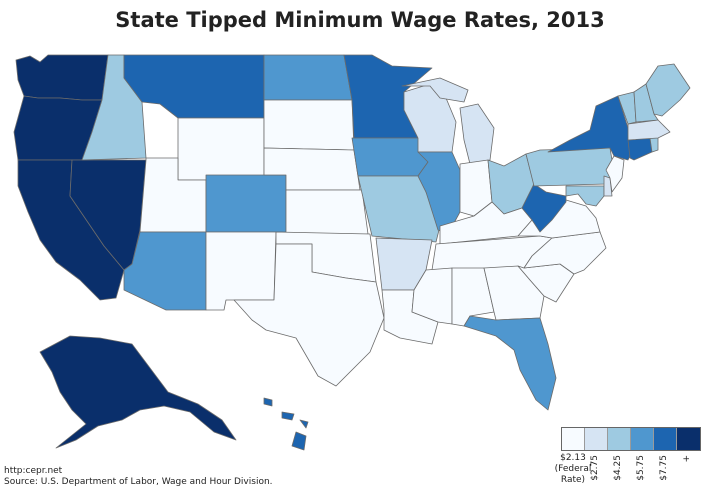 The image size is (720, 494). Describe the element at coordinates (33, 471) in the screenshot. I see `footer-url: http:cepr.net` at that location.